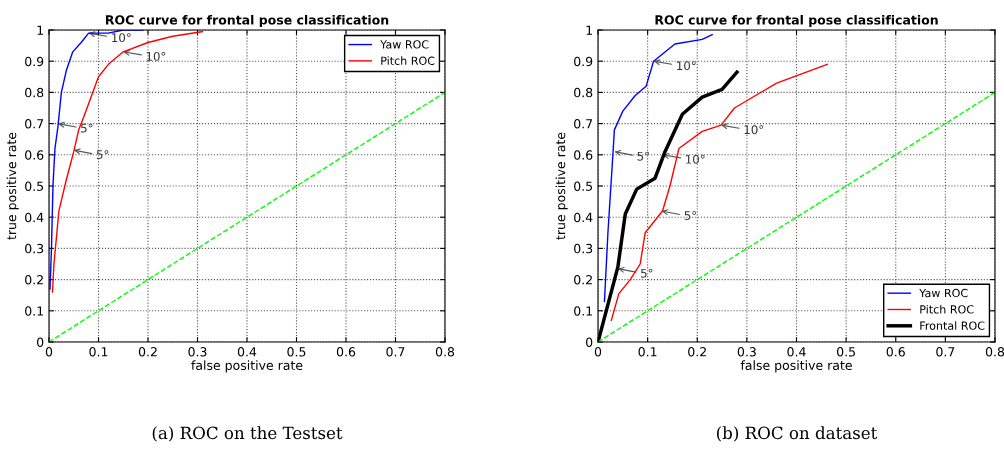  I want to click on legend-label: Frontal ROC, so click(952, 325).